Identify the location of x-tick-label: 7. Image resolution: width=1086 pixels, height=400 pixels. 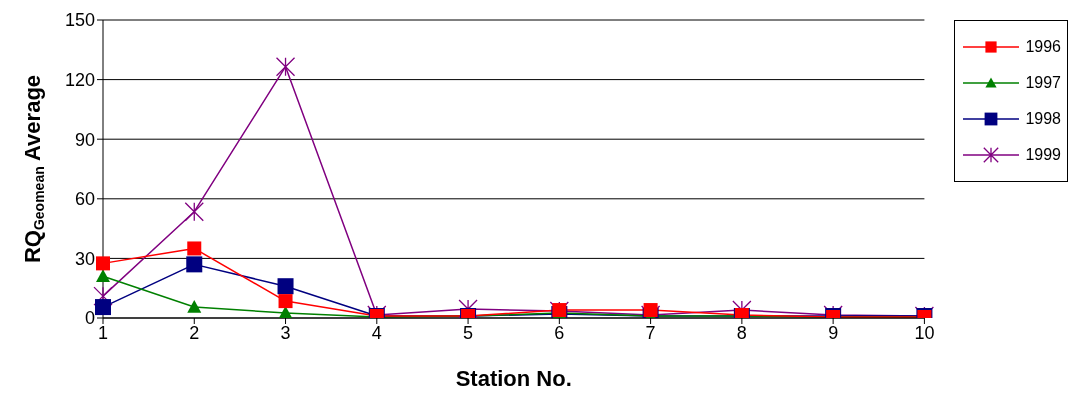
(650, 332).